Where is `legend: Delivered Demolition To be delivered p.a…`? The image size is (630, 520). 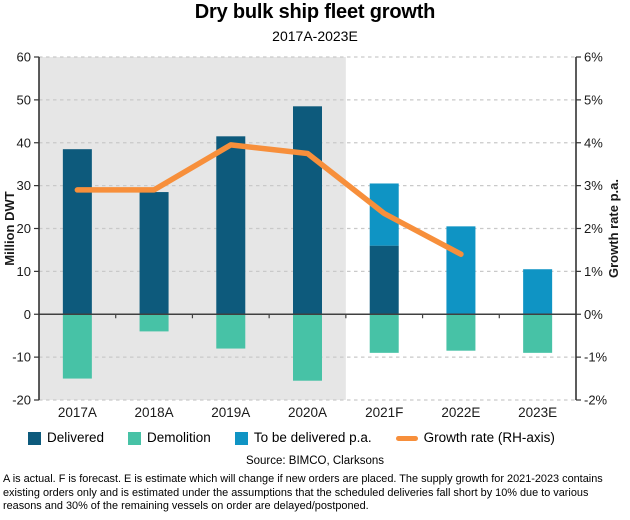 legend: Delivered Demolition To be delivered p.a… is located at coordinates (291, 438).